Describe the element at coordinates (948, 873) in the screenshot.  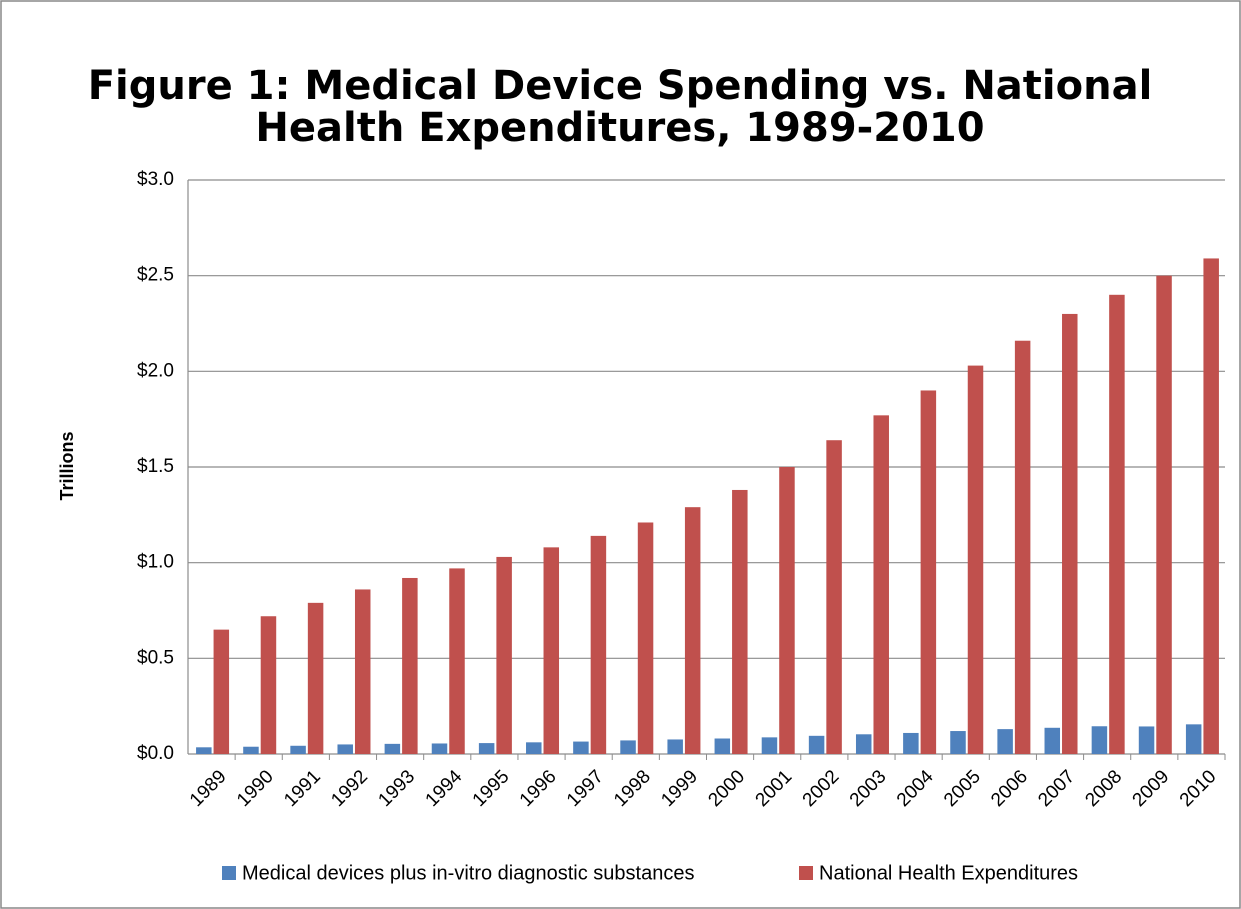
I see `legend-label: National Health Expenditures` at that location.